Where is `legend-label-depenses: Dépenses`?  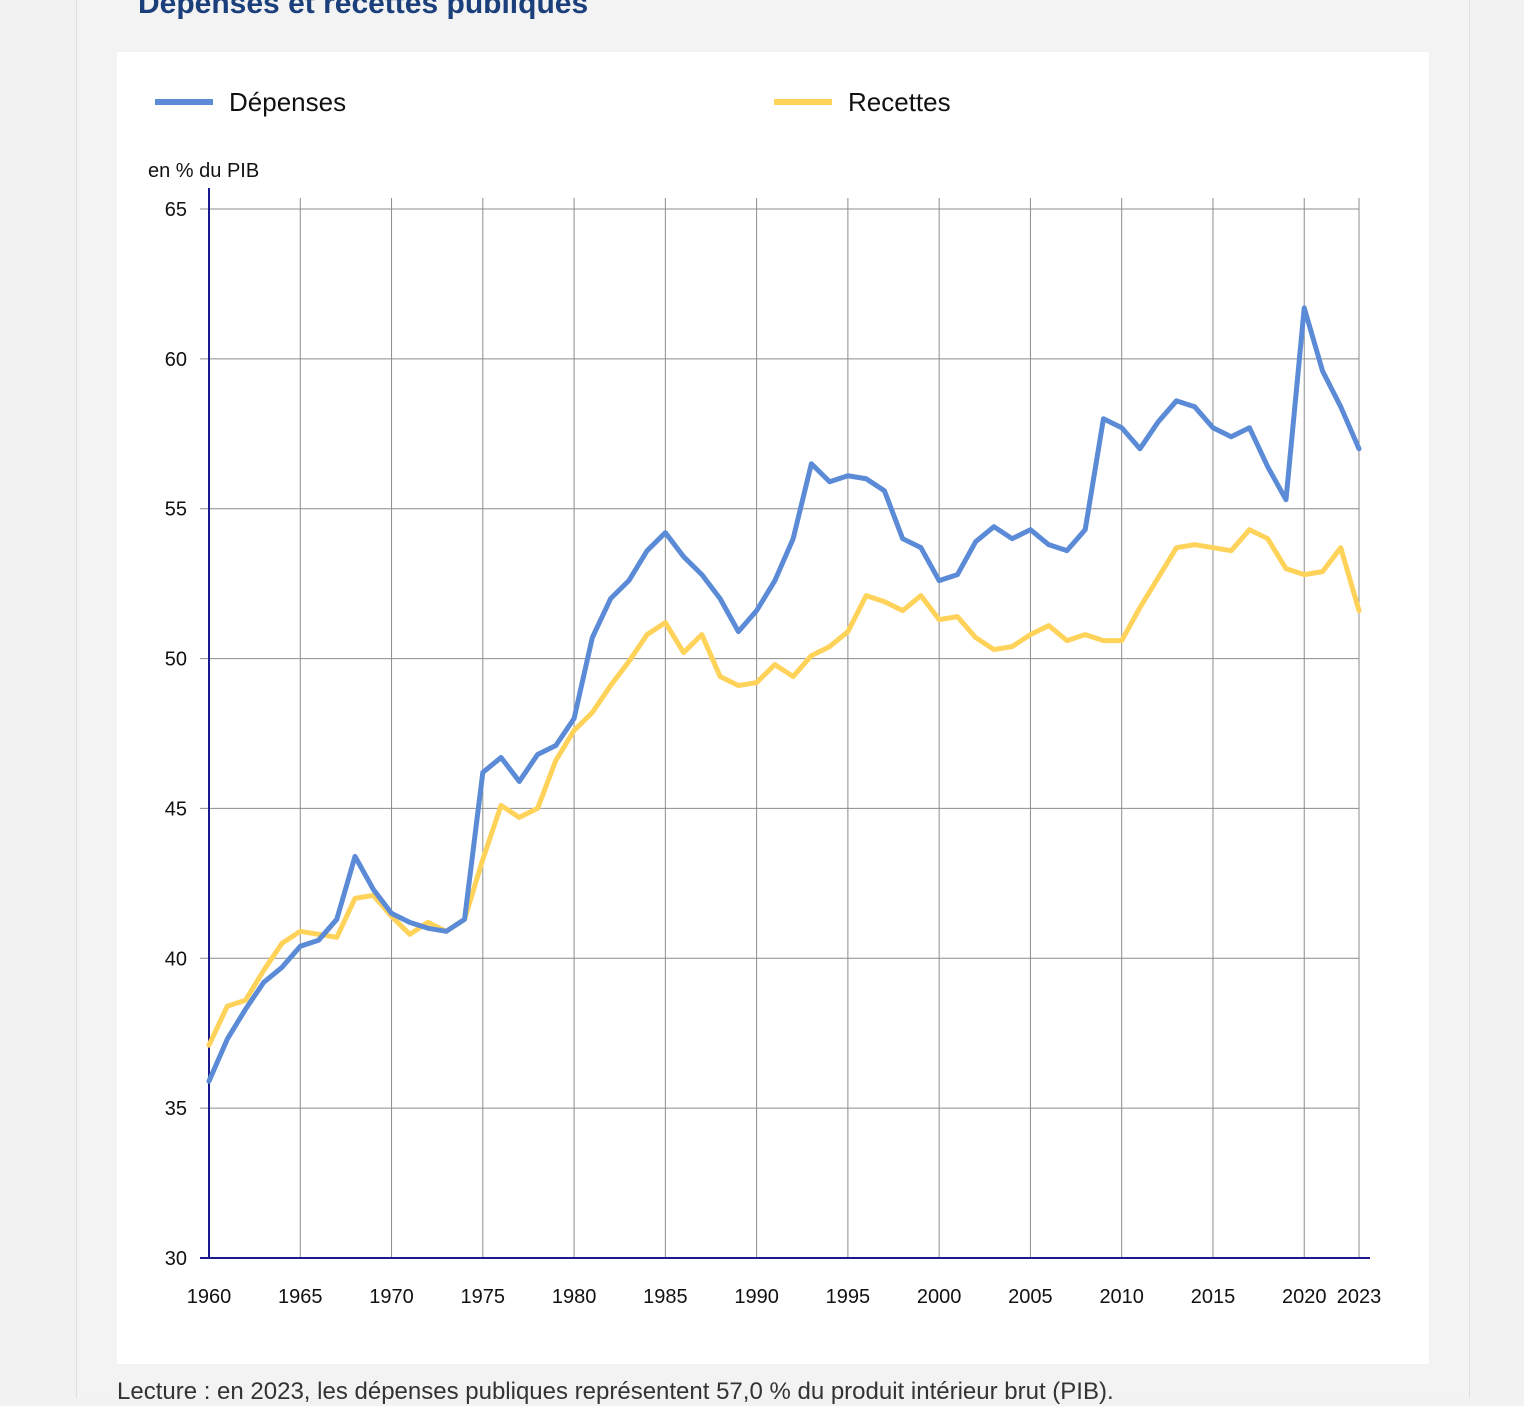
legend-label-depenses: Dépenses is located at coordinates (288, 101).